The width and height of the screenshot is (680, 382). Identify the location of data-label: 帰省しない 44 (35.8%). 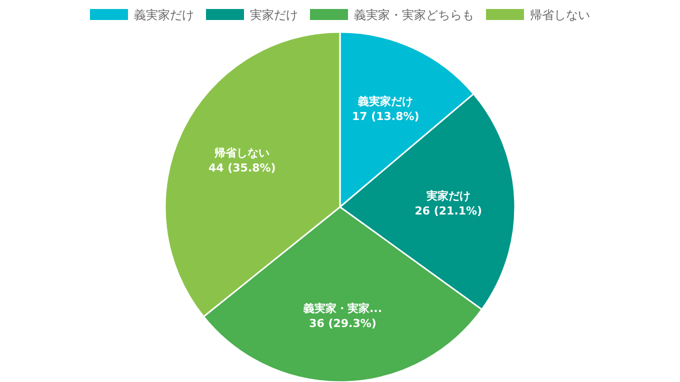
(242, 160).